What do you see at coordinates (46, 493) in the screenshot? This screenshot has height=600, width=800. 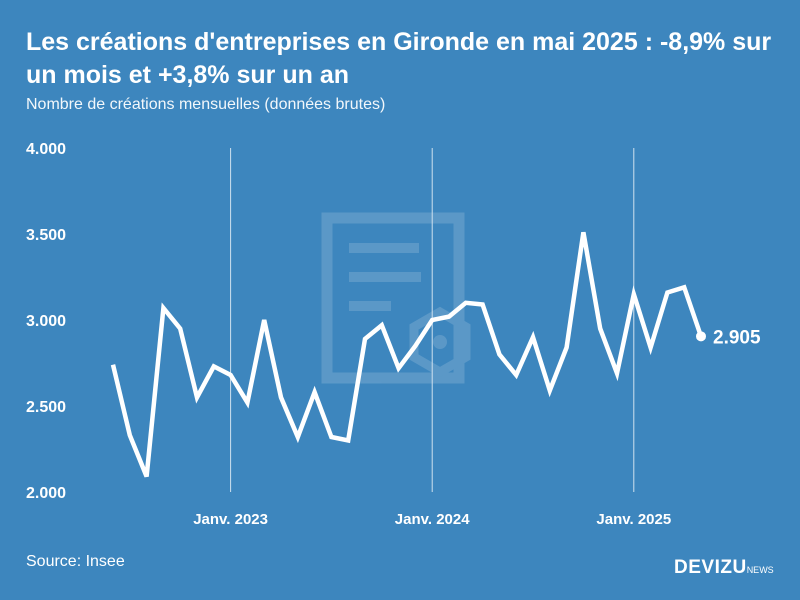 I see `y-tick-label: 2.000` at bounding box center [46, 493].